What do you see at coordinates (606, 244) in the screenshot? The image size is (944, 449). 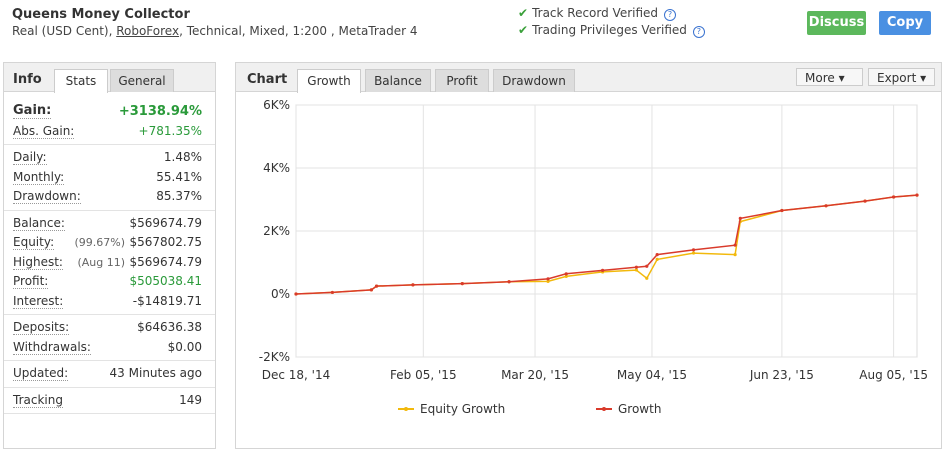 I see `series-line` at bounding box center [606, 244].